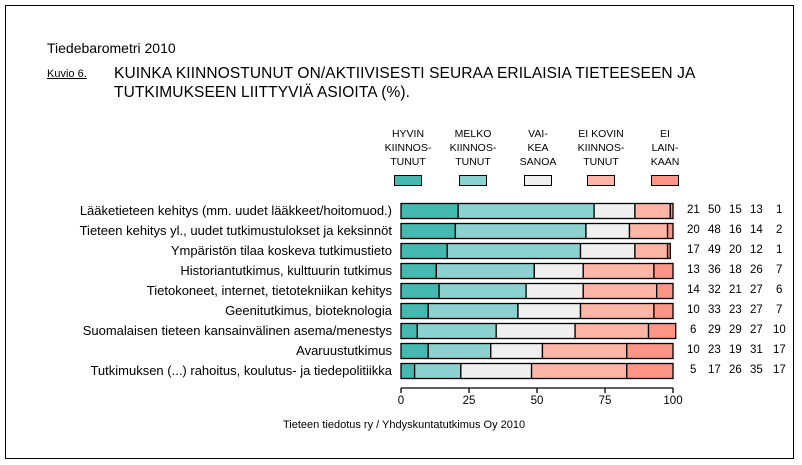 Image resolution: width=802 pixels, height=465 pixels. I want to click on category-label: Historiantutkimus, kulttuurin tutkimus, so click(286, 270).